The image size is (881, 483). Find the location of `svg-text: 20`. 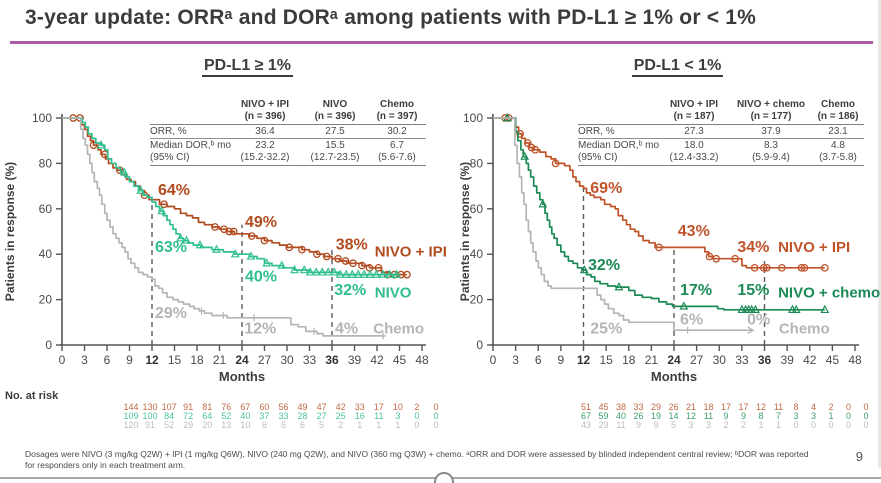

svg-text: 20 is located at coordinates (207, 425).